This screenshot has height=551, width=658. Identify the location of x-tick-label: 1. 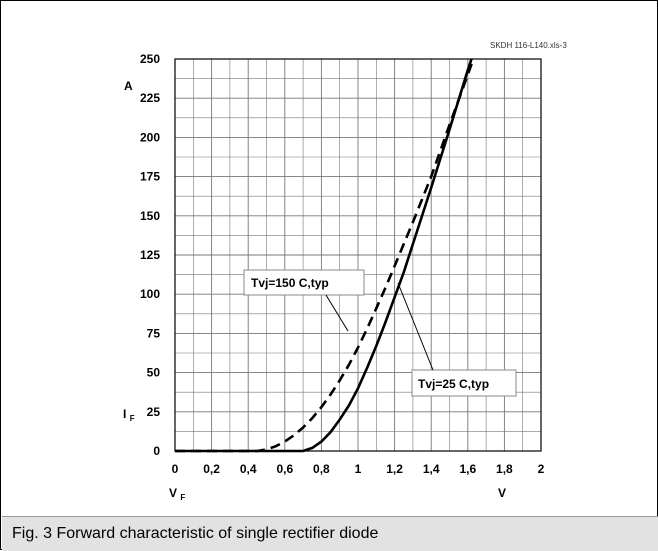
(358, 469).